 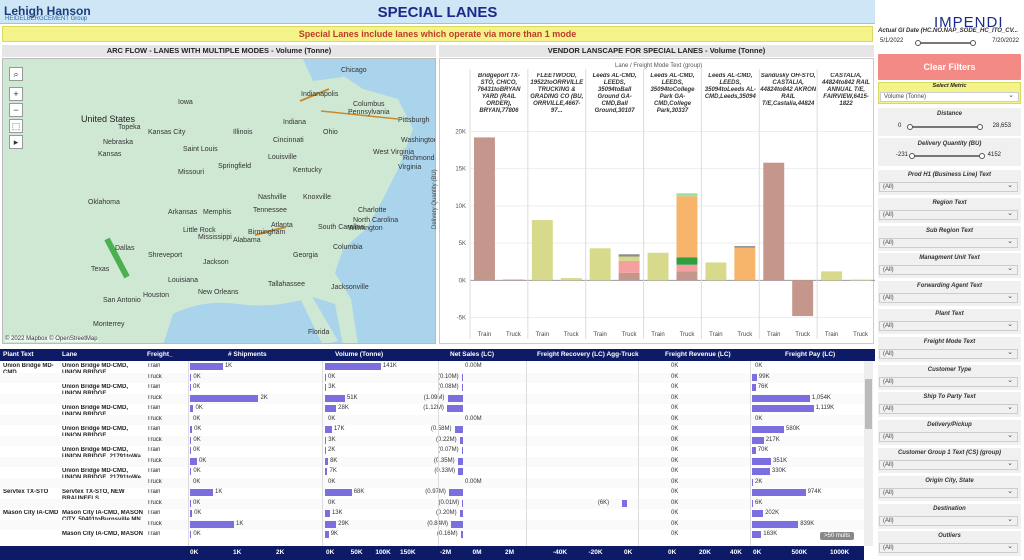 I want to click on col-header-freight-recovery: Freight Recovery (LC) Agg-Truck, so click(x=588, y=354).